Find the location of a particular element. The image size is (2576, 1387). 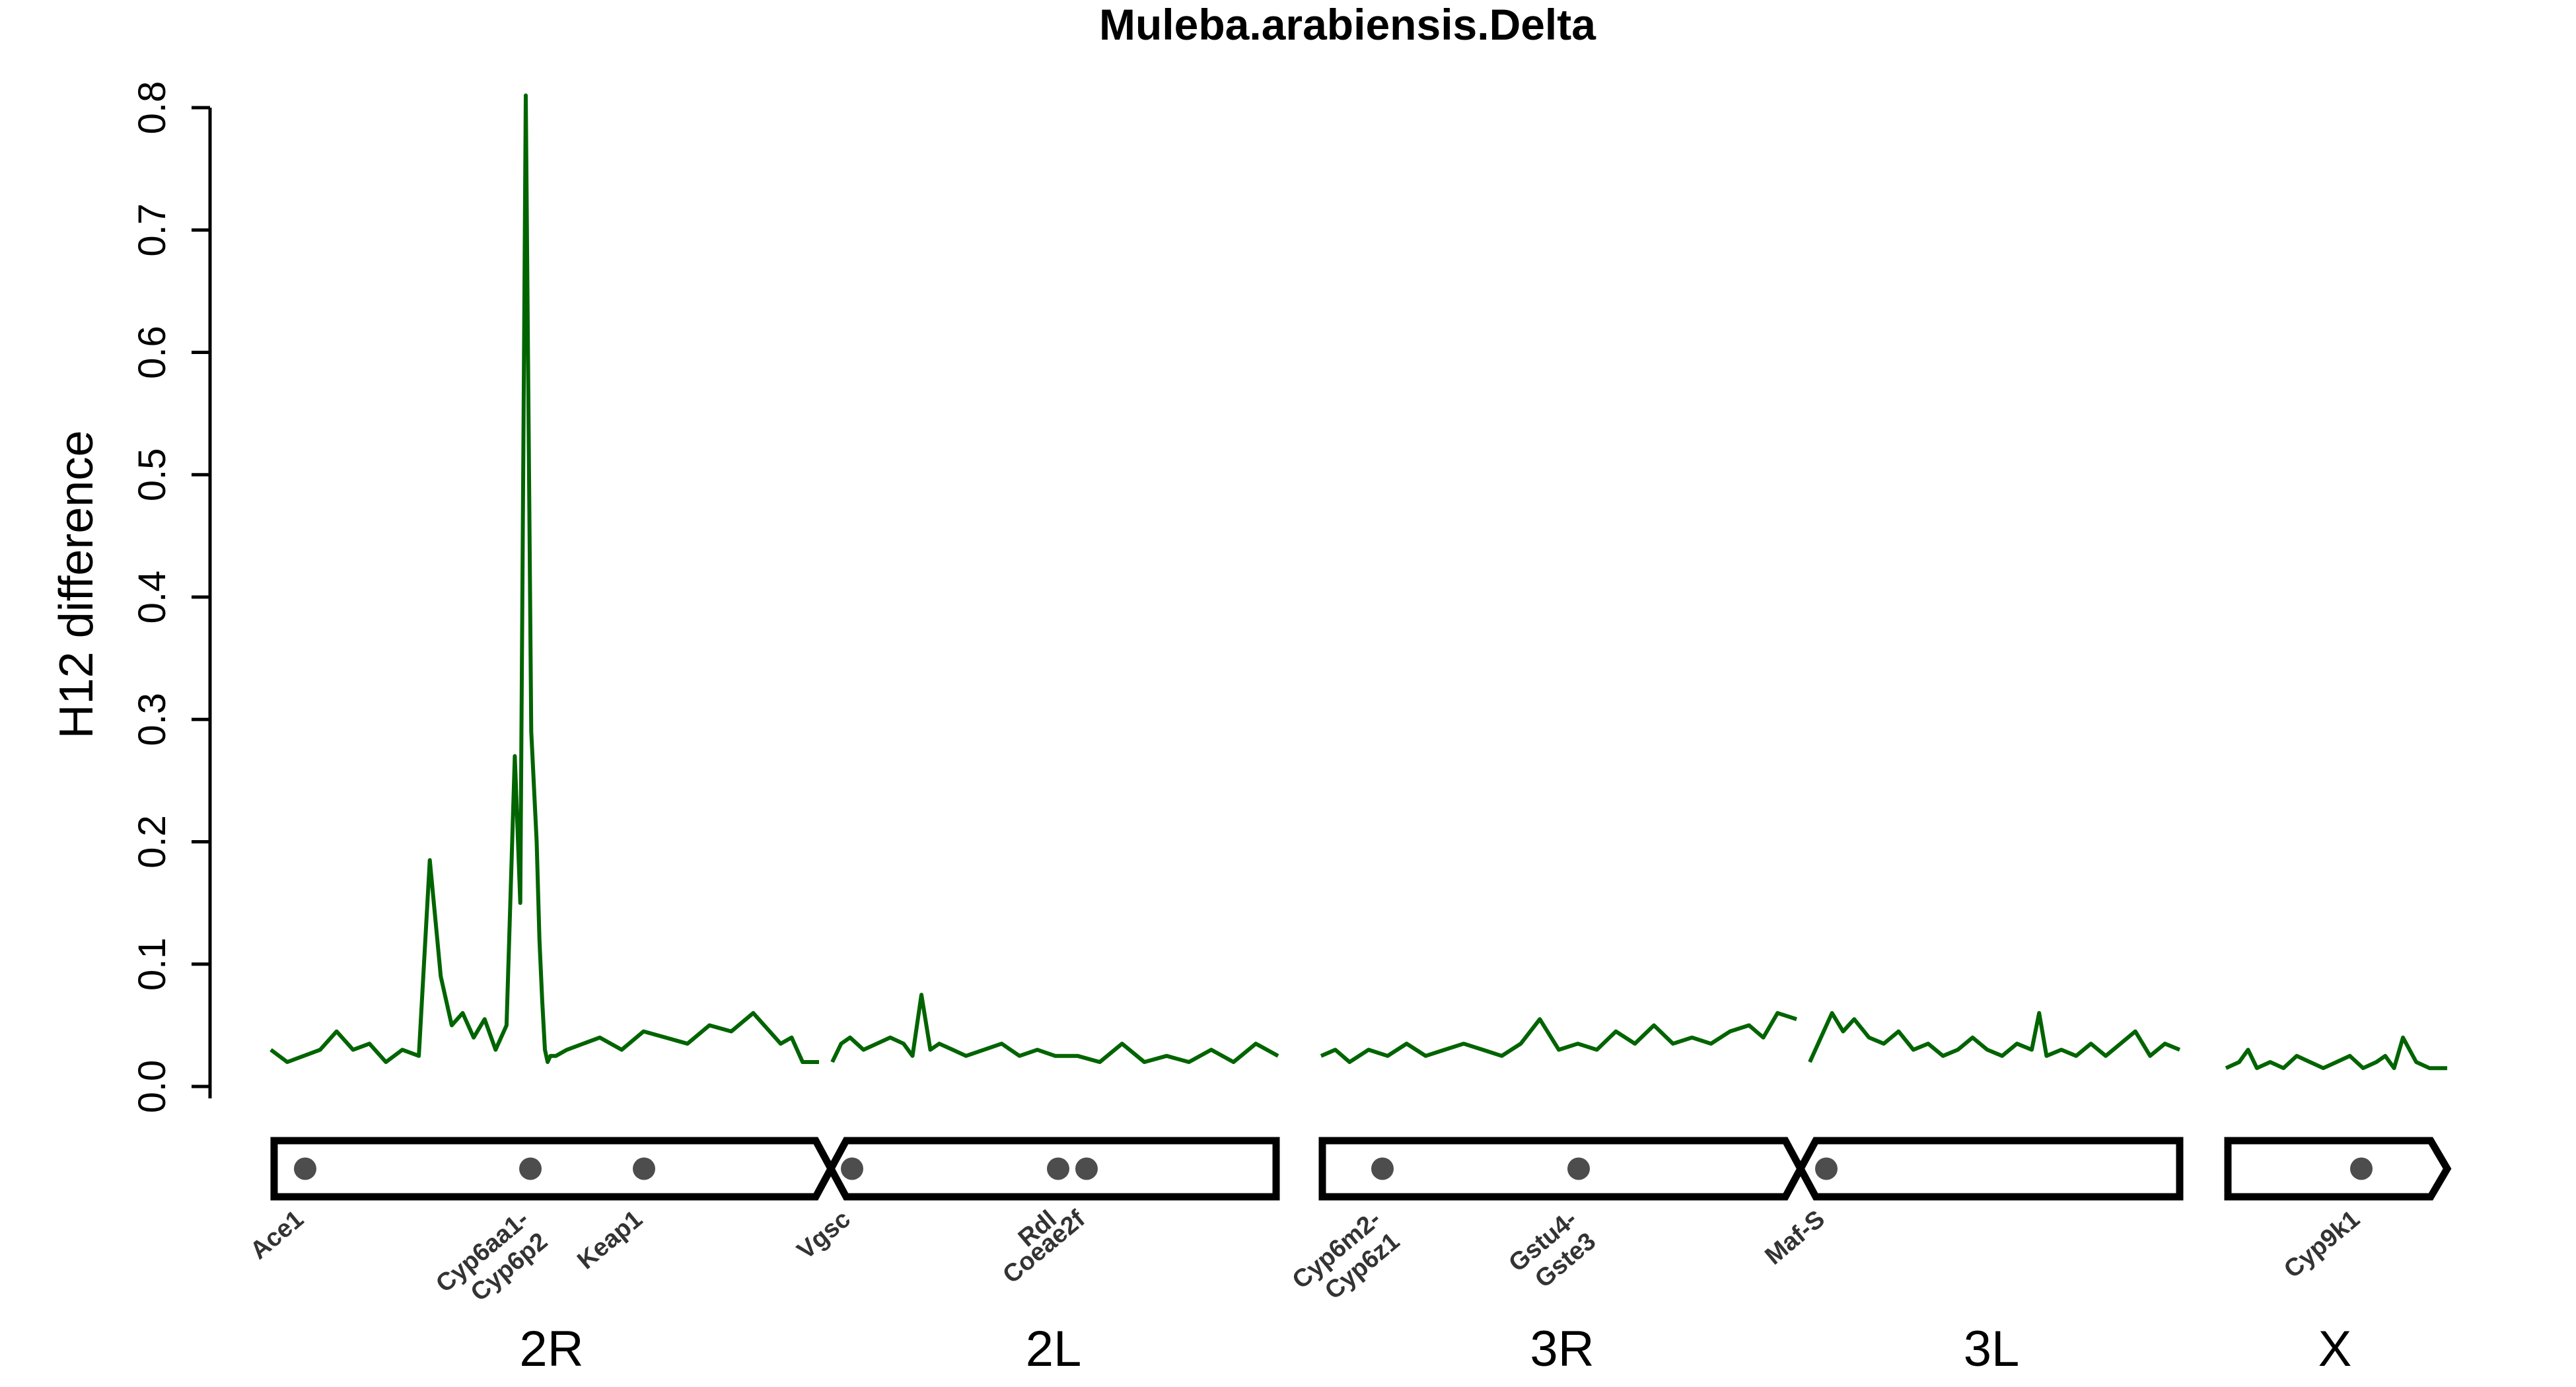

gene-label-line-cyp9k1-0: Cyp9k1 is located at coordinates (2322, 1244).